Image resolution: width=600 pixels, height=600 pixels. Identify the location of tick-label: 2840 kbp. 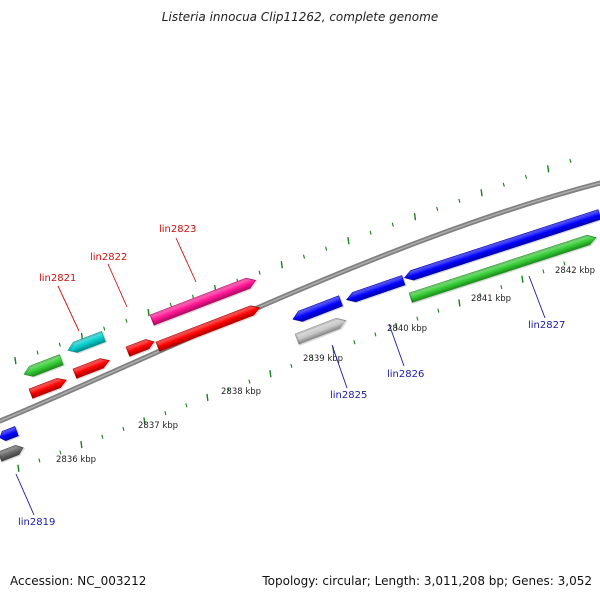
(407, 329).